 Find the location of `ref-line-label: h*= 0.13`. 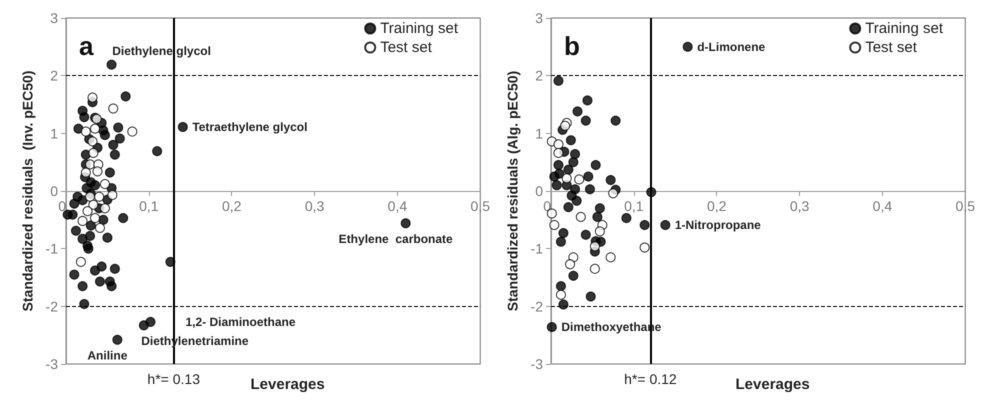

ref-line-label: h*= 0.13 is located at coordinates (173, 379).